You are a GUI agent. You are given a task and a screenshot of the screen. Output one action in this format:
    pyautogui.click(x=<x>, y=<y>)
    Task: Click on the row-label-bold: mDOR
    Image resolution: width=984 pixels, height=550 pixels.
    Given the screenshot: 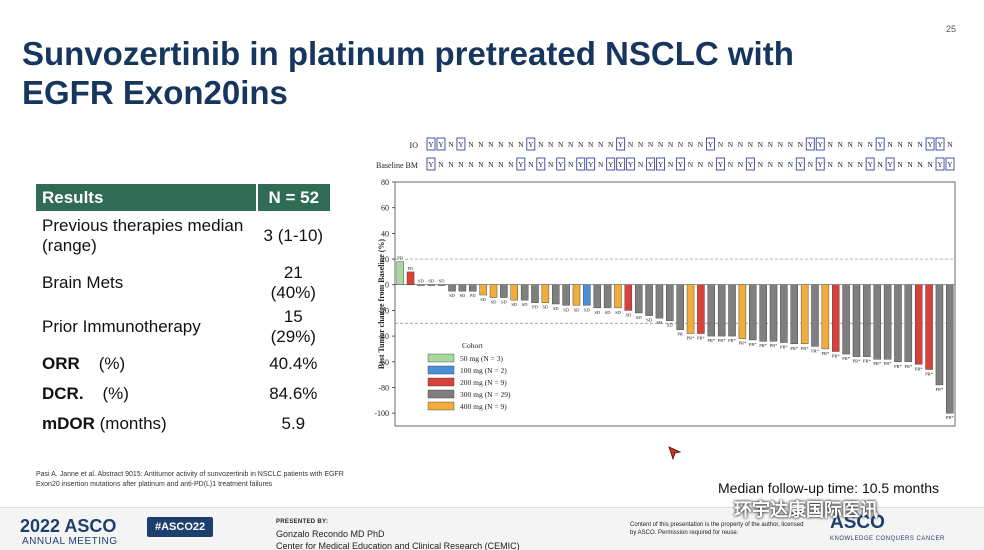 What is the action you would take?
    pyautogui.click(x=68, y=423)
    